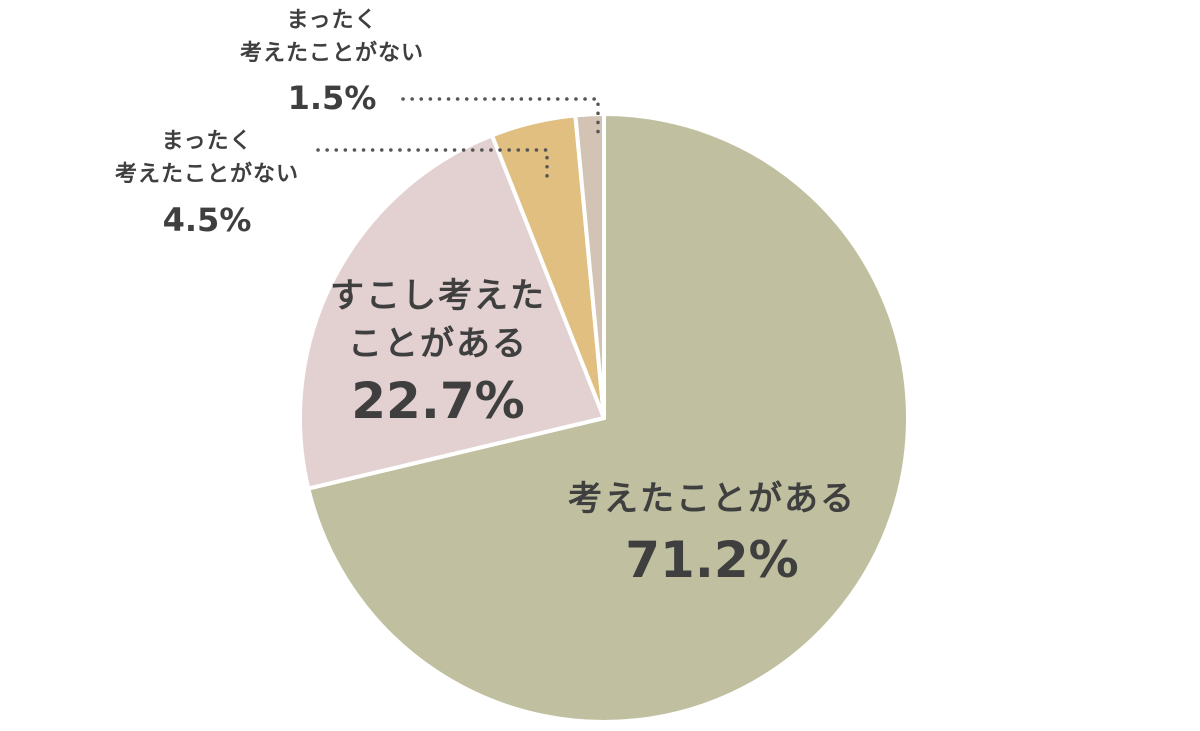 The height and width of the screenshot is (731, 1200). I want to click on slice-value-label: 4.5%, so click(207, 220).